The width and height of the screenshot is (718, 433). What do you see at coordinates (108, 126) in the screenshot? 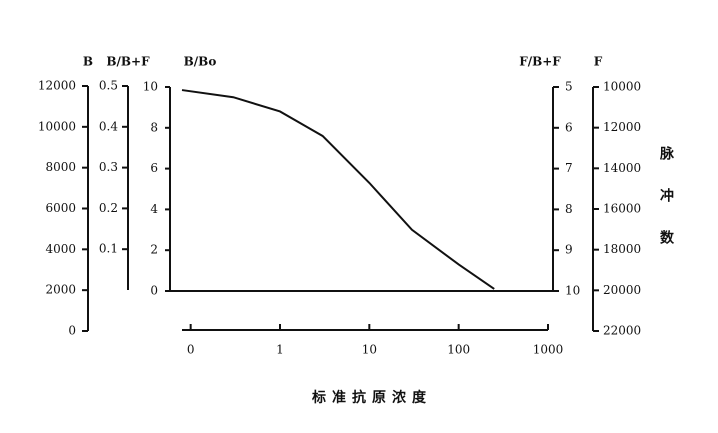
I see `extra-tick-label: 0.4` at bounding box center [108, 126].